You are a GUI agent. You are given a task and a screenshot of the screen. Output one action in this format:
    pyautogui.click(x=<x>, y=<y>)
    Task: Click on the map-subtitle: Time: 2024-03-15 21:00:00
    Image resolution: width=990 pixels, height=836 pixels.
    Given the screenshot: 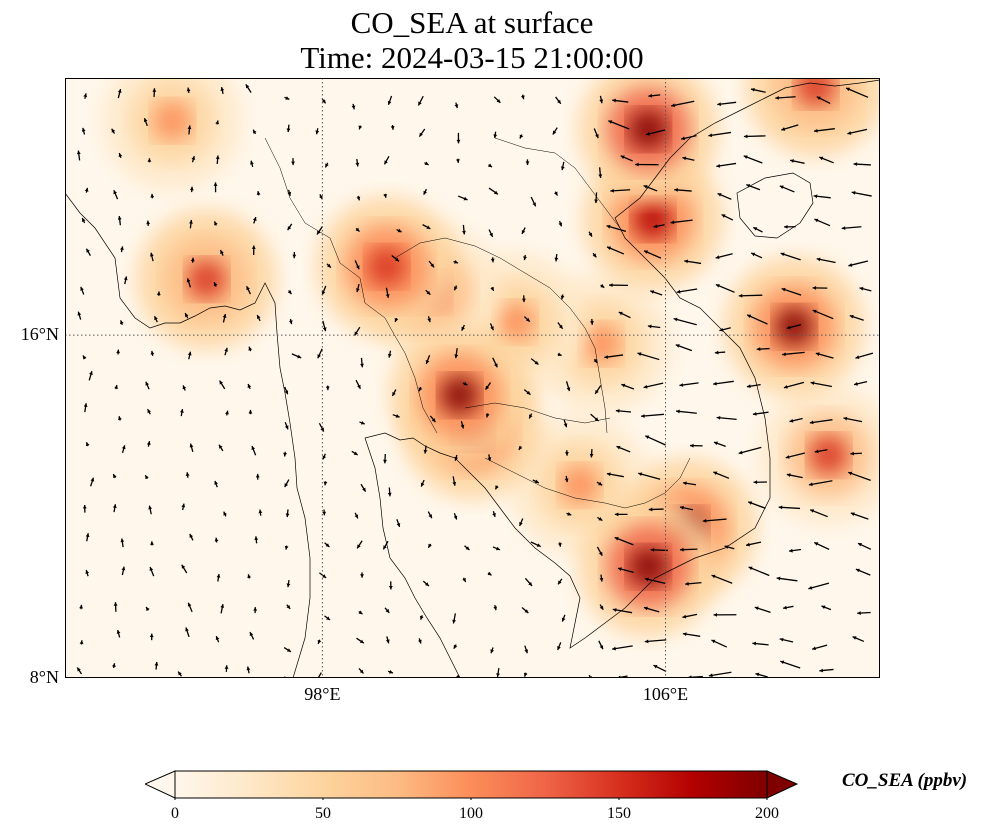 What is the action you would take?
    pyautogui.click(x=472, y=57)
    